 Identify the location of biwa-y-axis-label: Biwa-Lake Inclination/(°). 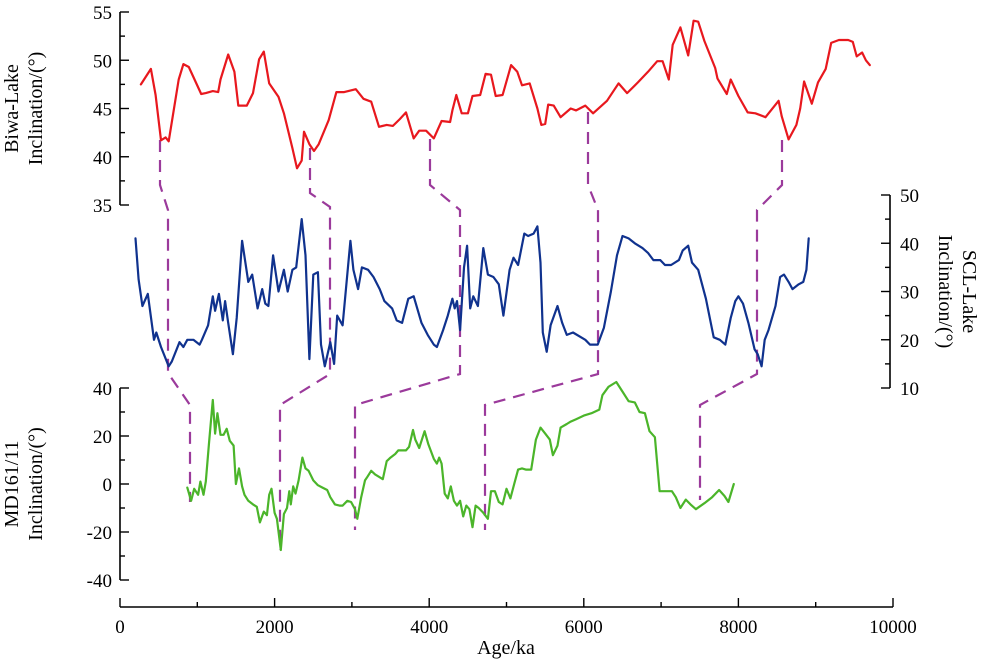
(24, 109).